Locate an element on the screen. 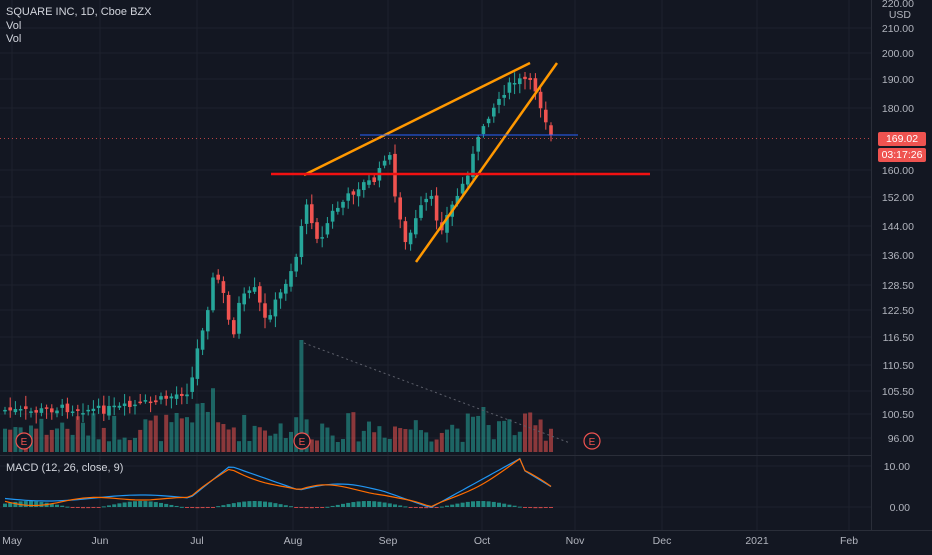 This screenshot has height=555, width=932. macd-legend-label: MACD (12, 26, close, 9) is located at coordinates (65, 468).